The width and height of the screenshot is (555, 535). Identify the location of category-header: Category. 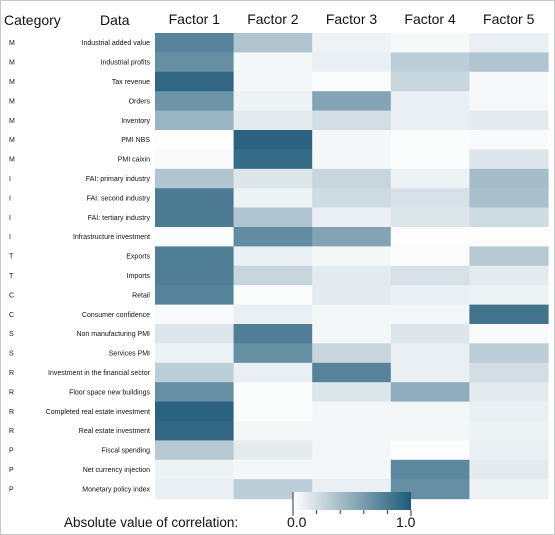
(32, 20).